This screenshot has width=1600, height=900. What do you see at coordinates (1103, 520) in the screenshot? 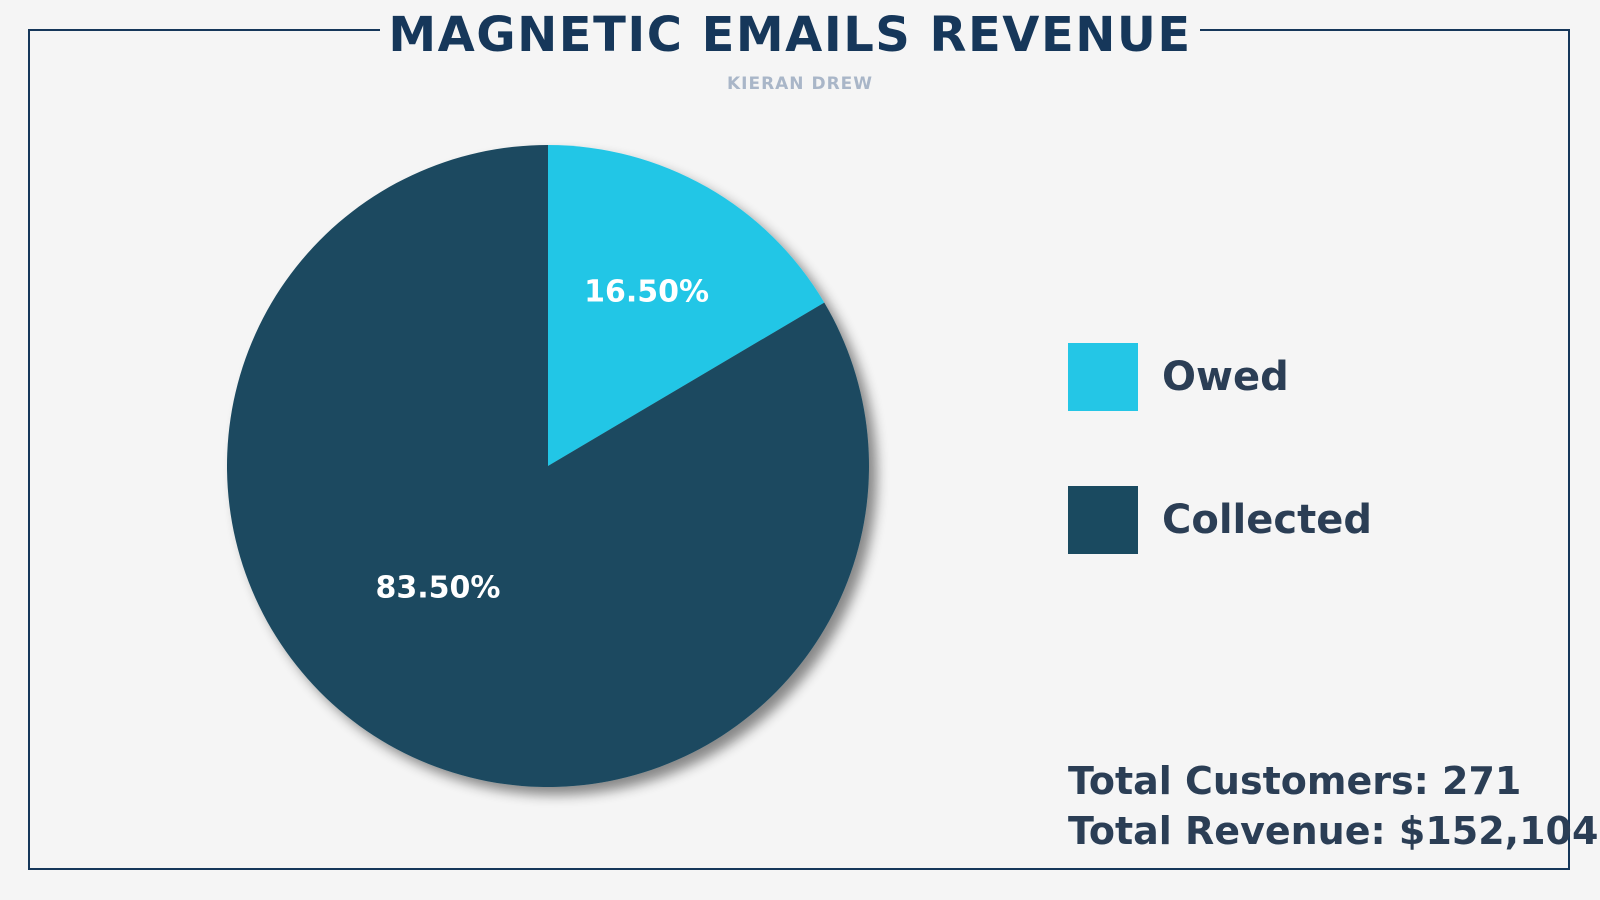
I see `legend-swatch-collected` at bounding box center [1103, 520].